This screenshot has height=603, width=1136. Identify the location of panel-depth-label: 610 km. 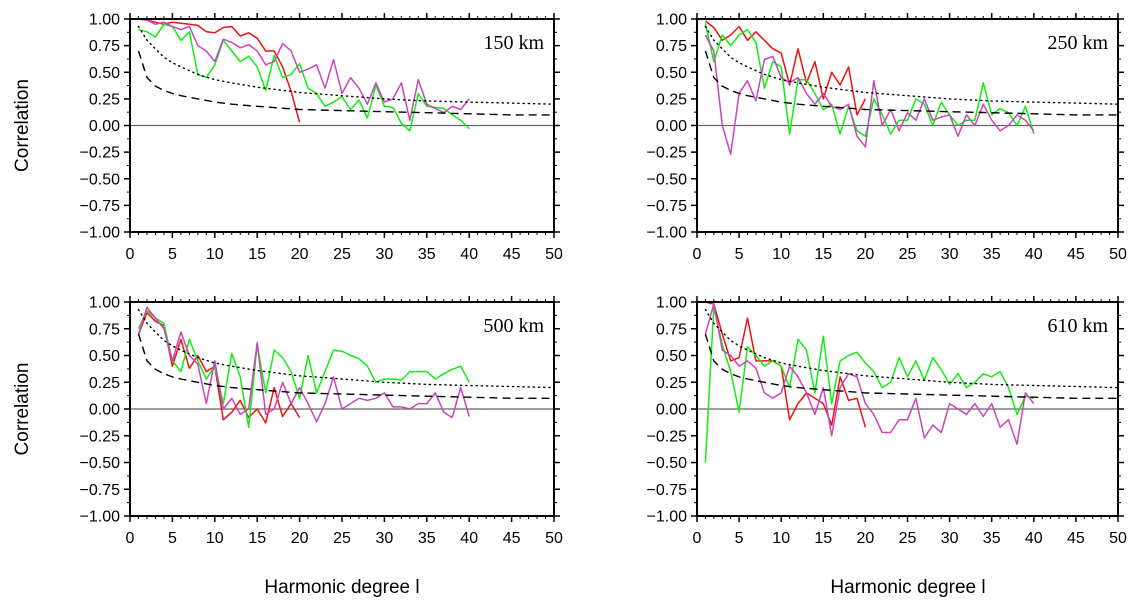
(1077, 326).